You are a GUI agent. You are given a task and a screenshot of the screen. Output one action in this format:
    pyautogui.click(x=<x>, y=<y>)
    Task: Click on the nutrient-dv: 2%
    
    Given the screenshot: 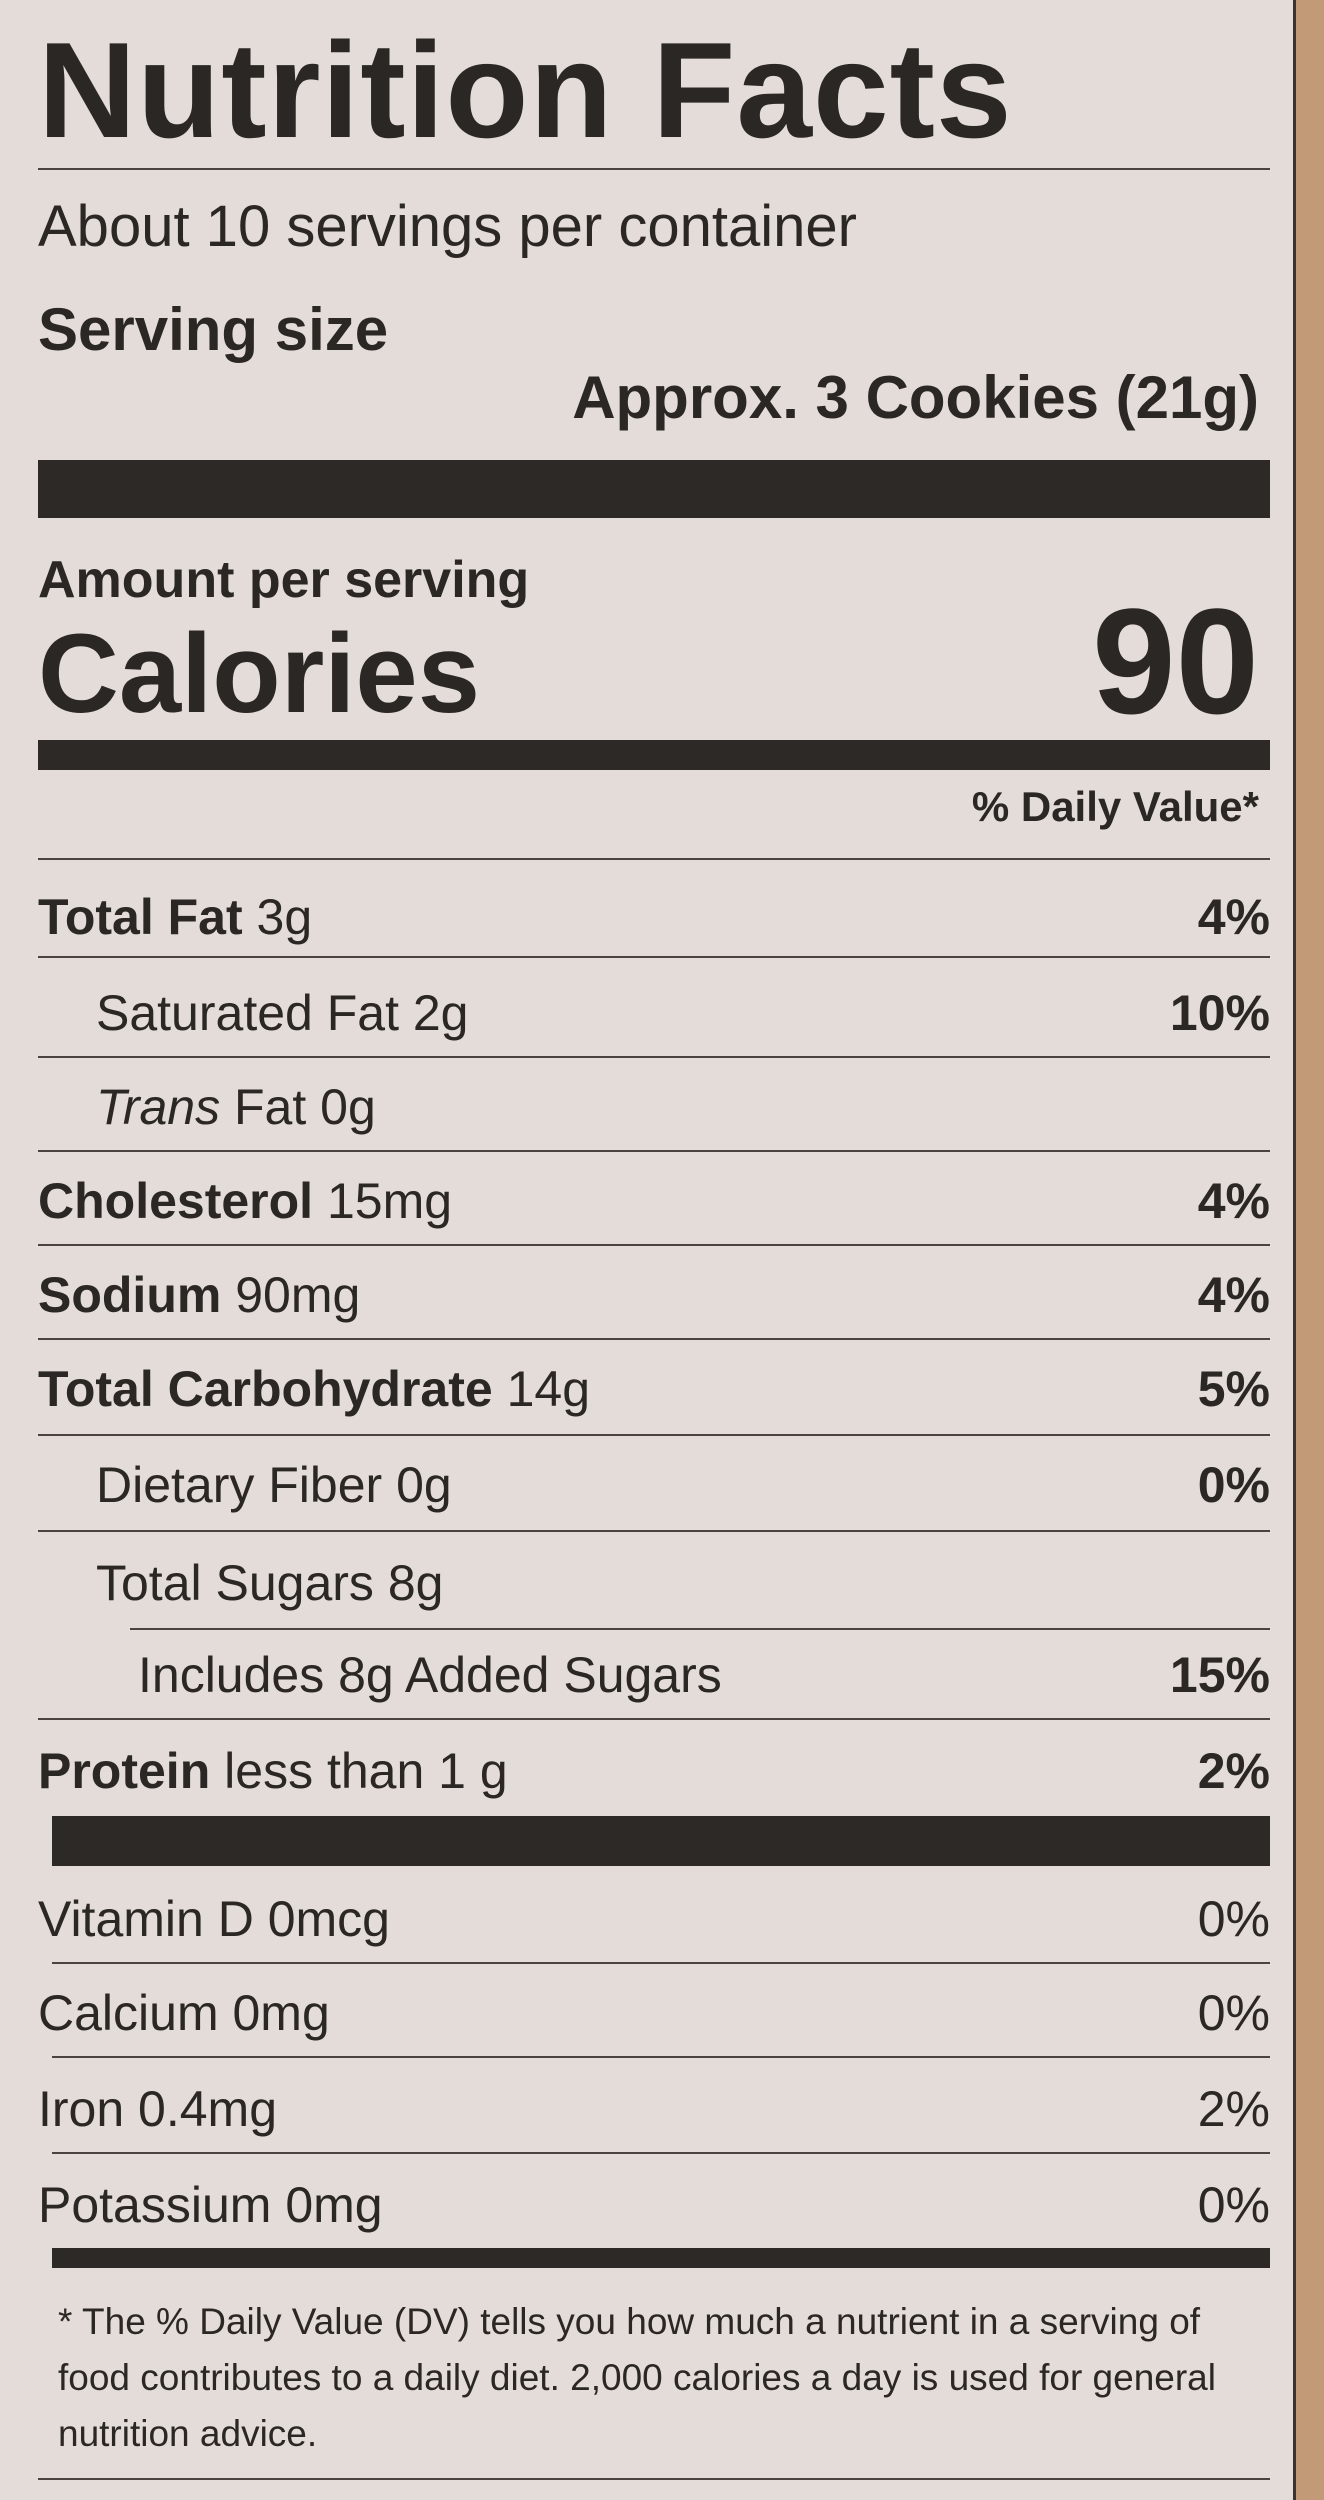 What is the action you would take?
    pyautogui.click(x=1233, y=1771)
    